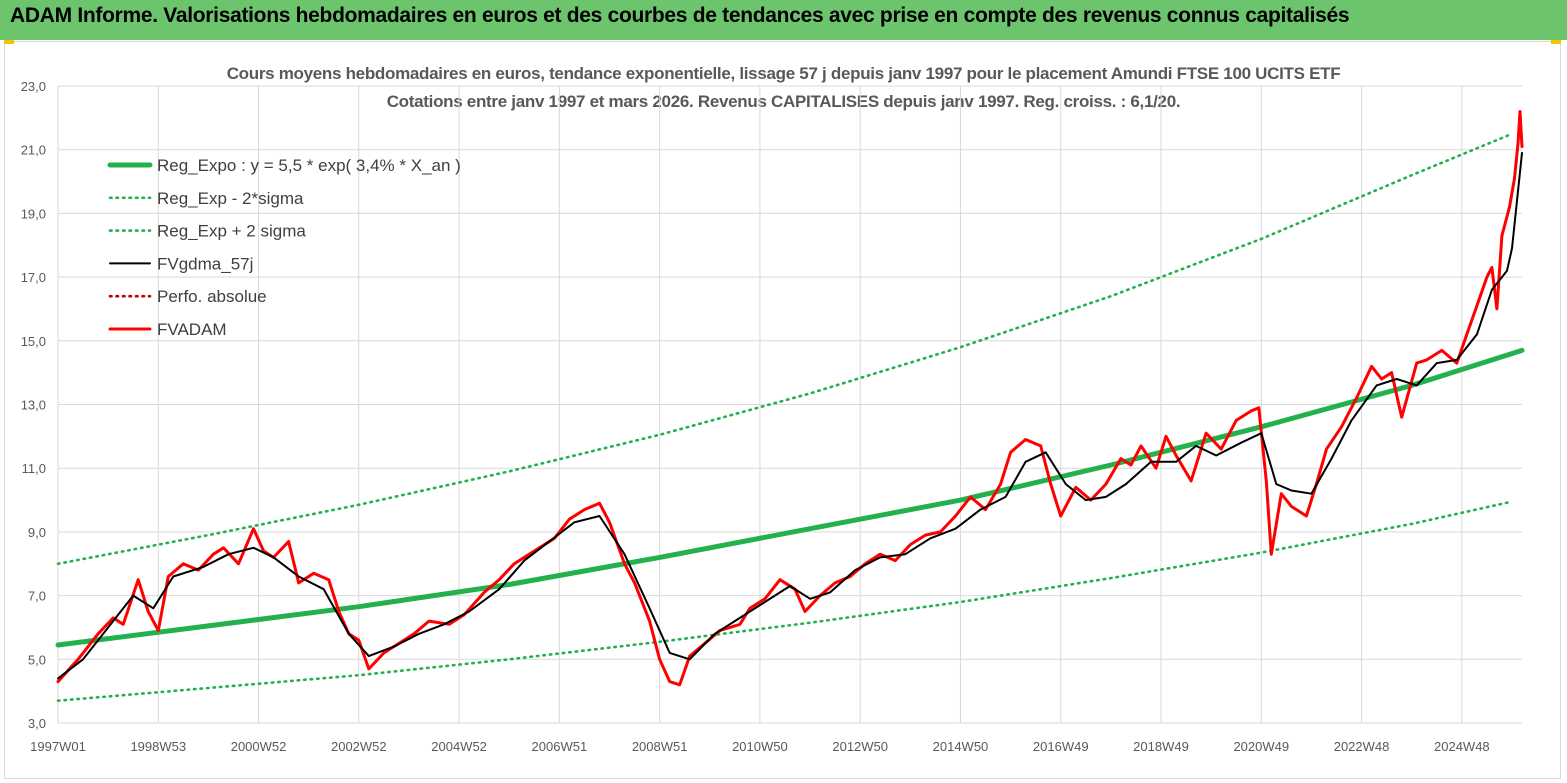 The height and width of the screenshot is (783, 1567). What do you see at coordinates (961, 746) in the screenshot?
I see `x-tick-label: 2014W50` at bounding box center [961, 746].